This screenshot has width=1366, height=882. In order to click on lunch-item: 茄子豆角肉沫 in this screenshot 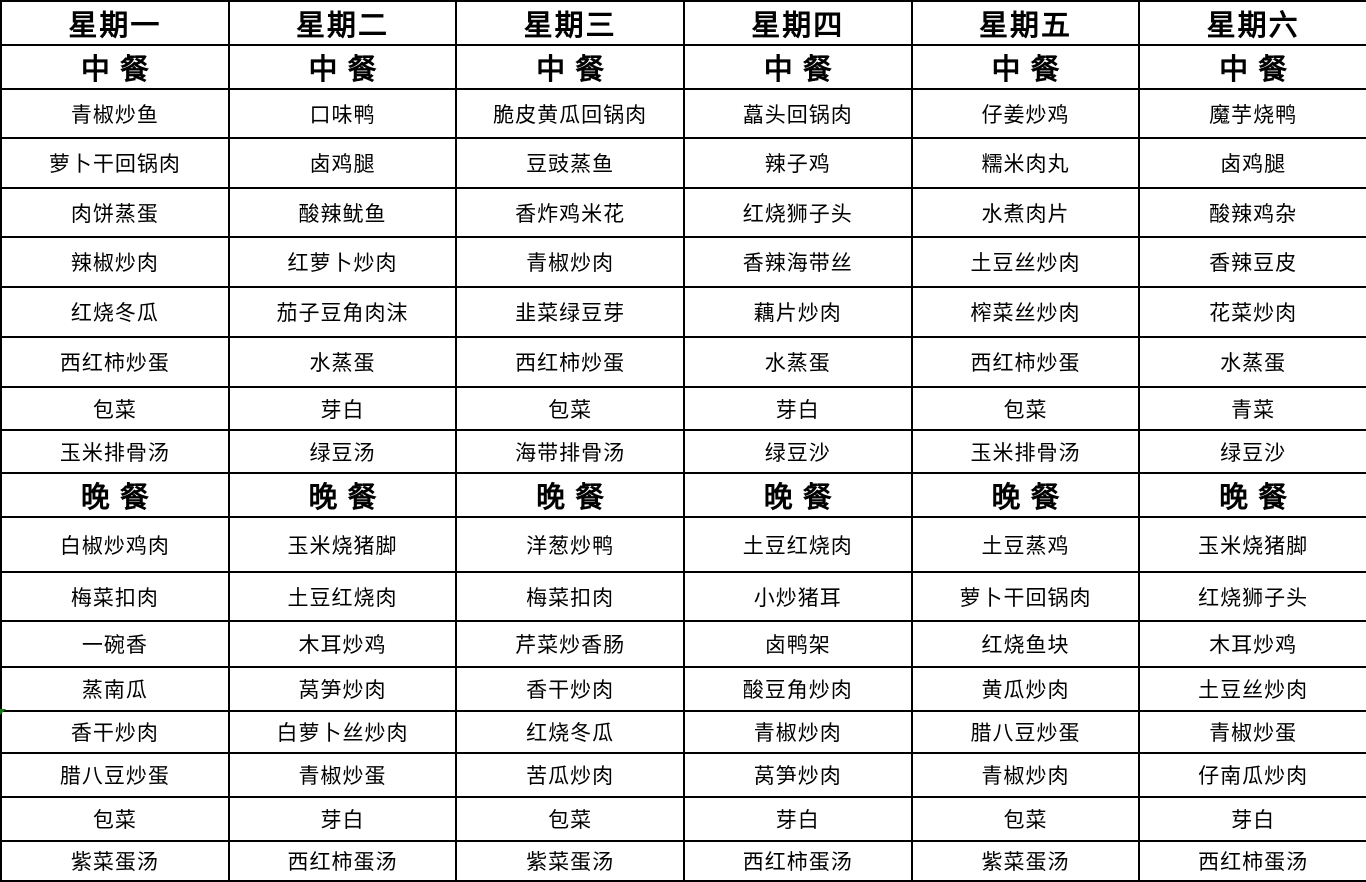, I will do `click(342, 312)`.